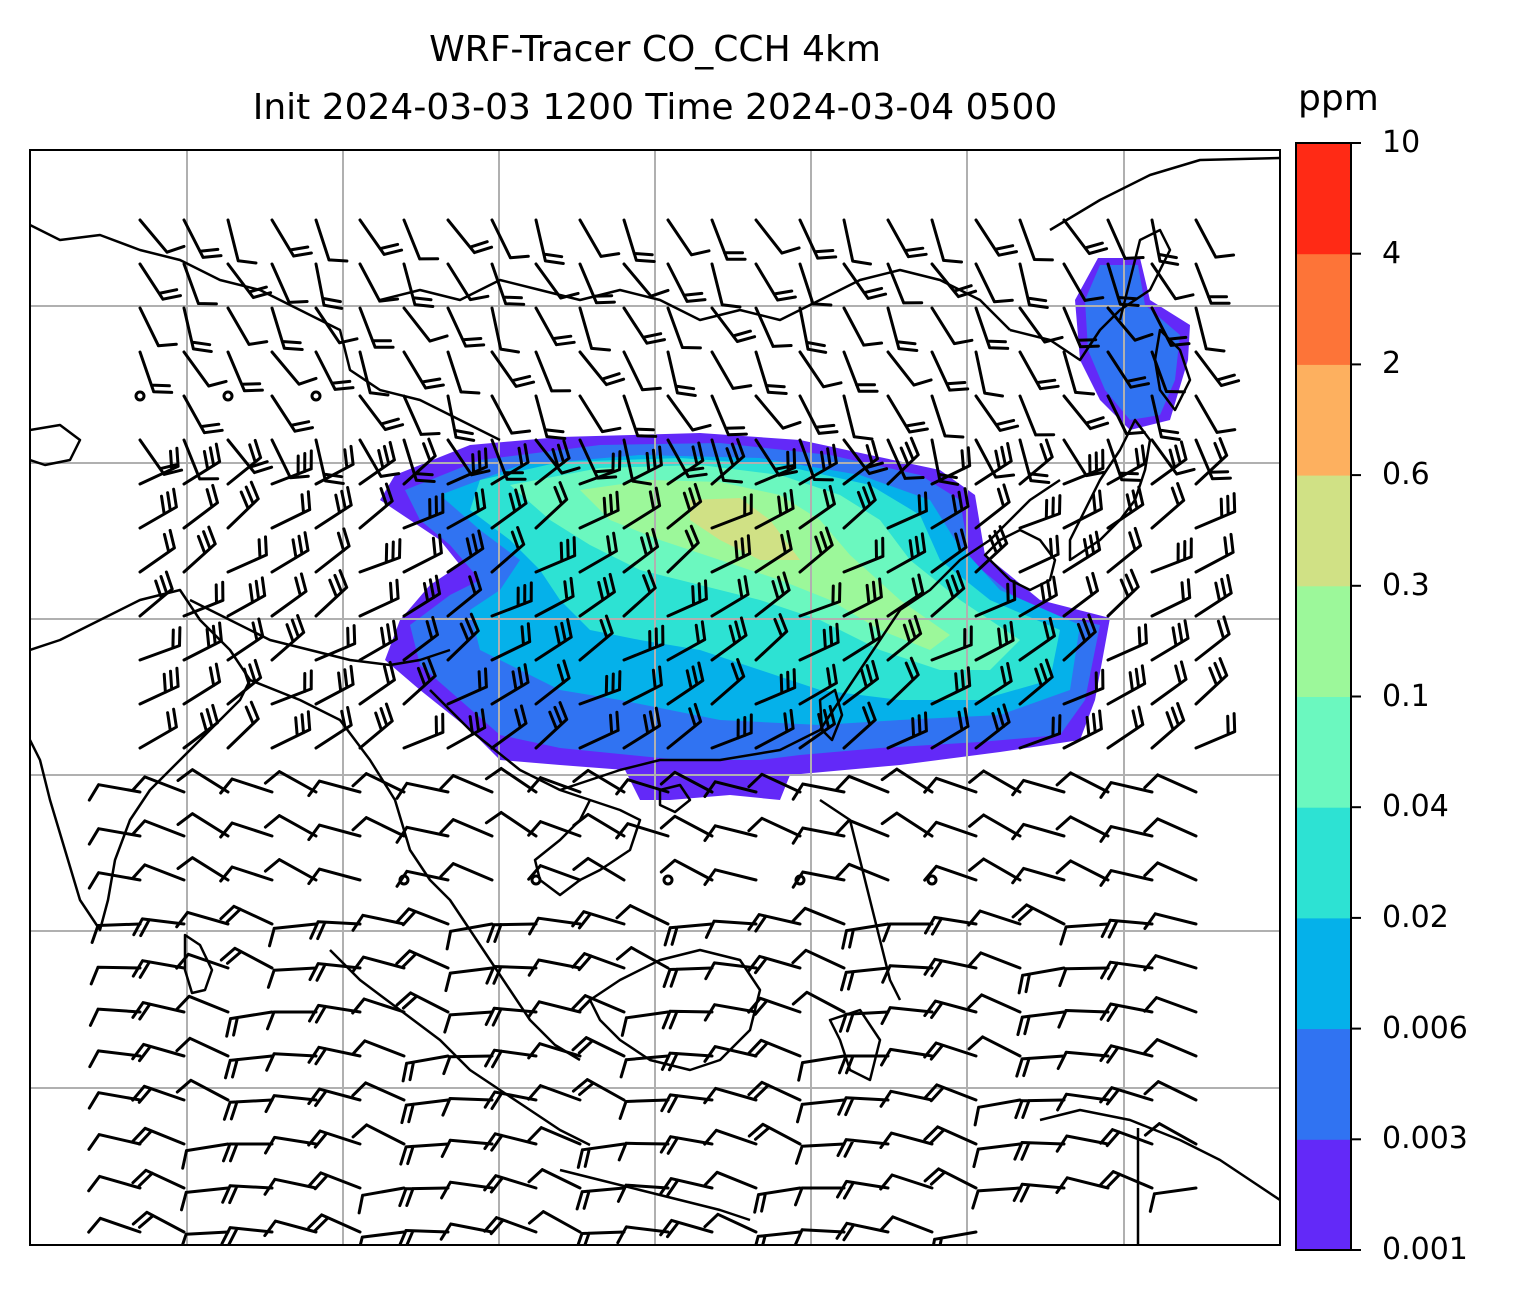 Image resolution: width=1528 pixels, height=1306 pixels. I want to click on colorbar-segment, so click(1323, 863).